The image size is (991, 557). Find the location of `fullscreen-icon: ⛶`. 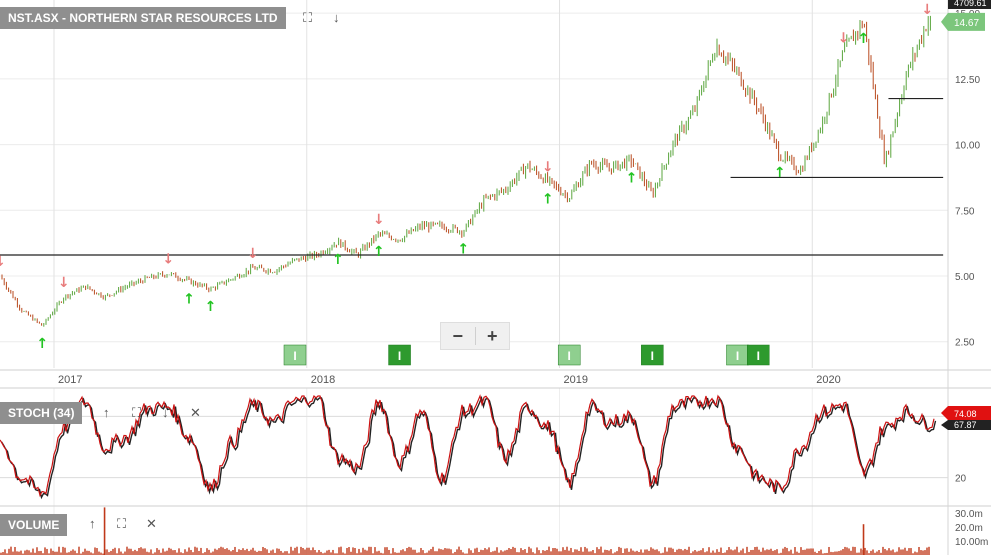

fullscreen-icon: ⛶ is located at coordinates (308, 17).